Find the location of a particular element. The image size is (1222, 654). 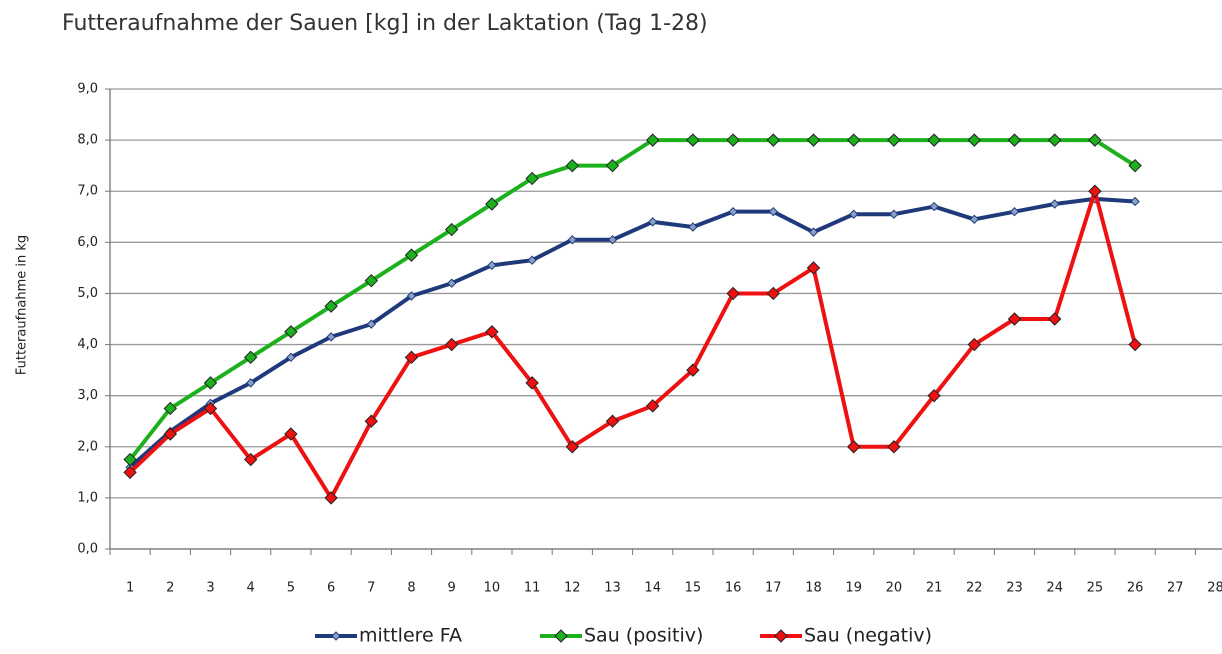

x-tick-label: 2 is located at coordinates (170, 588).